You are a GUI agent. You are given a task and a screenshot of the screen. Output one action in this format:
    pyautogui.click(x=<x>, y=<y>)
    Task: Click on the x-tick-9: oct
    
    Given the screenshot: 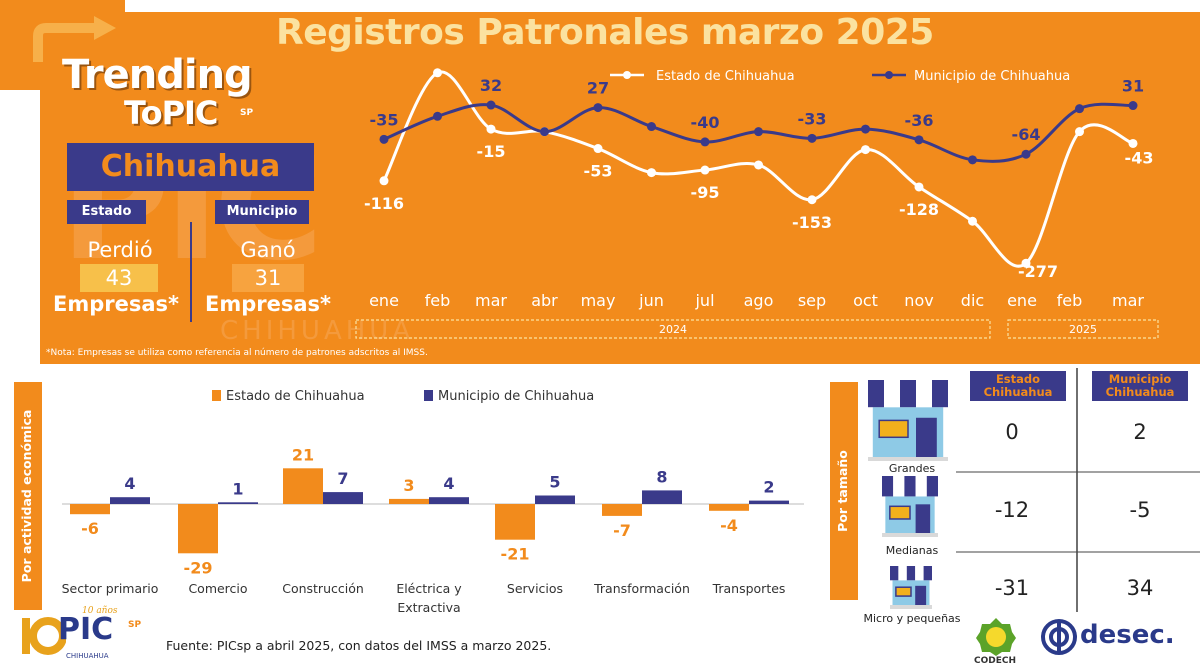 What is the action you would take?
    pyautogui.click(x=865, y=300)
    